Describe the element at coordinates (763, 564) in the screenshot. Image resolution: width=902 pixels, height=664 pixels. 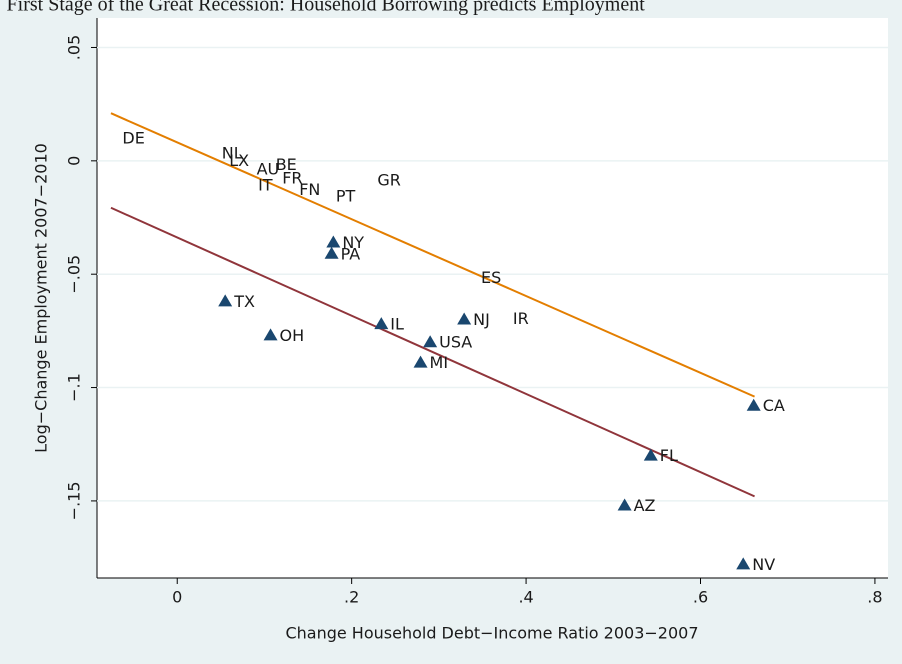
I see `point-label: NV` at that location.